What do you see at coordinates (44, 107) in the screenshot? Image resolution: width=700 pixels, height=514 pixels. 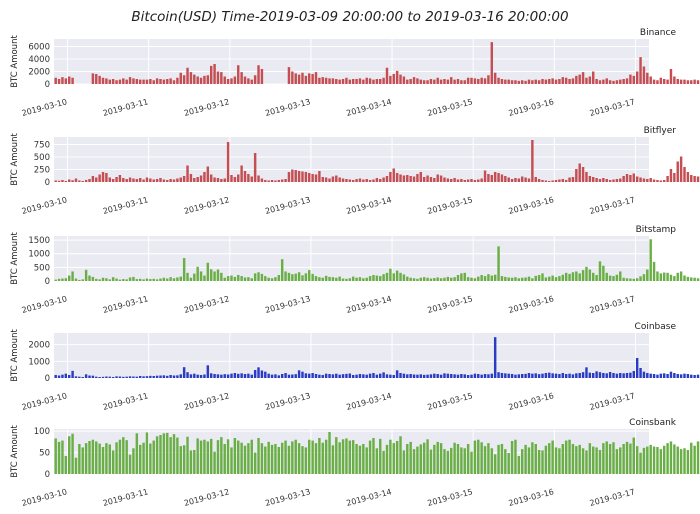 I see `x-tick-label: 2019-03-10` at bounding box center [44, 107].